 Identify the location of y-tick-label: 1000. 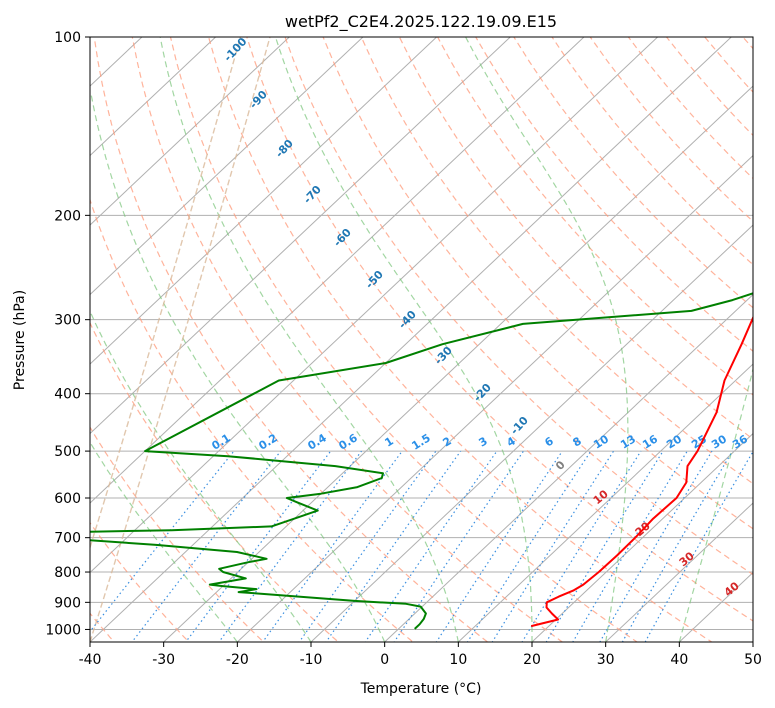
(63, 630).